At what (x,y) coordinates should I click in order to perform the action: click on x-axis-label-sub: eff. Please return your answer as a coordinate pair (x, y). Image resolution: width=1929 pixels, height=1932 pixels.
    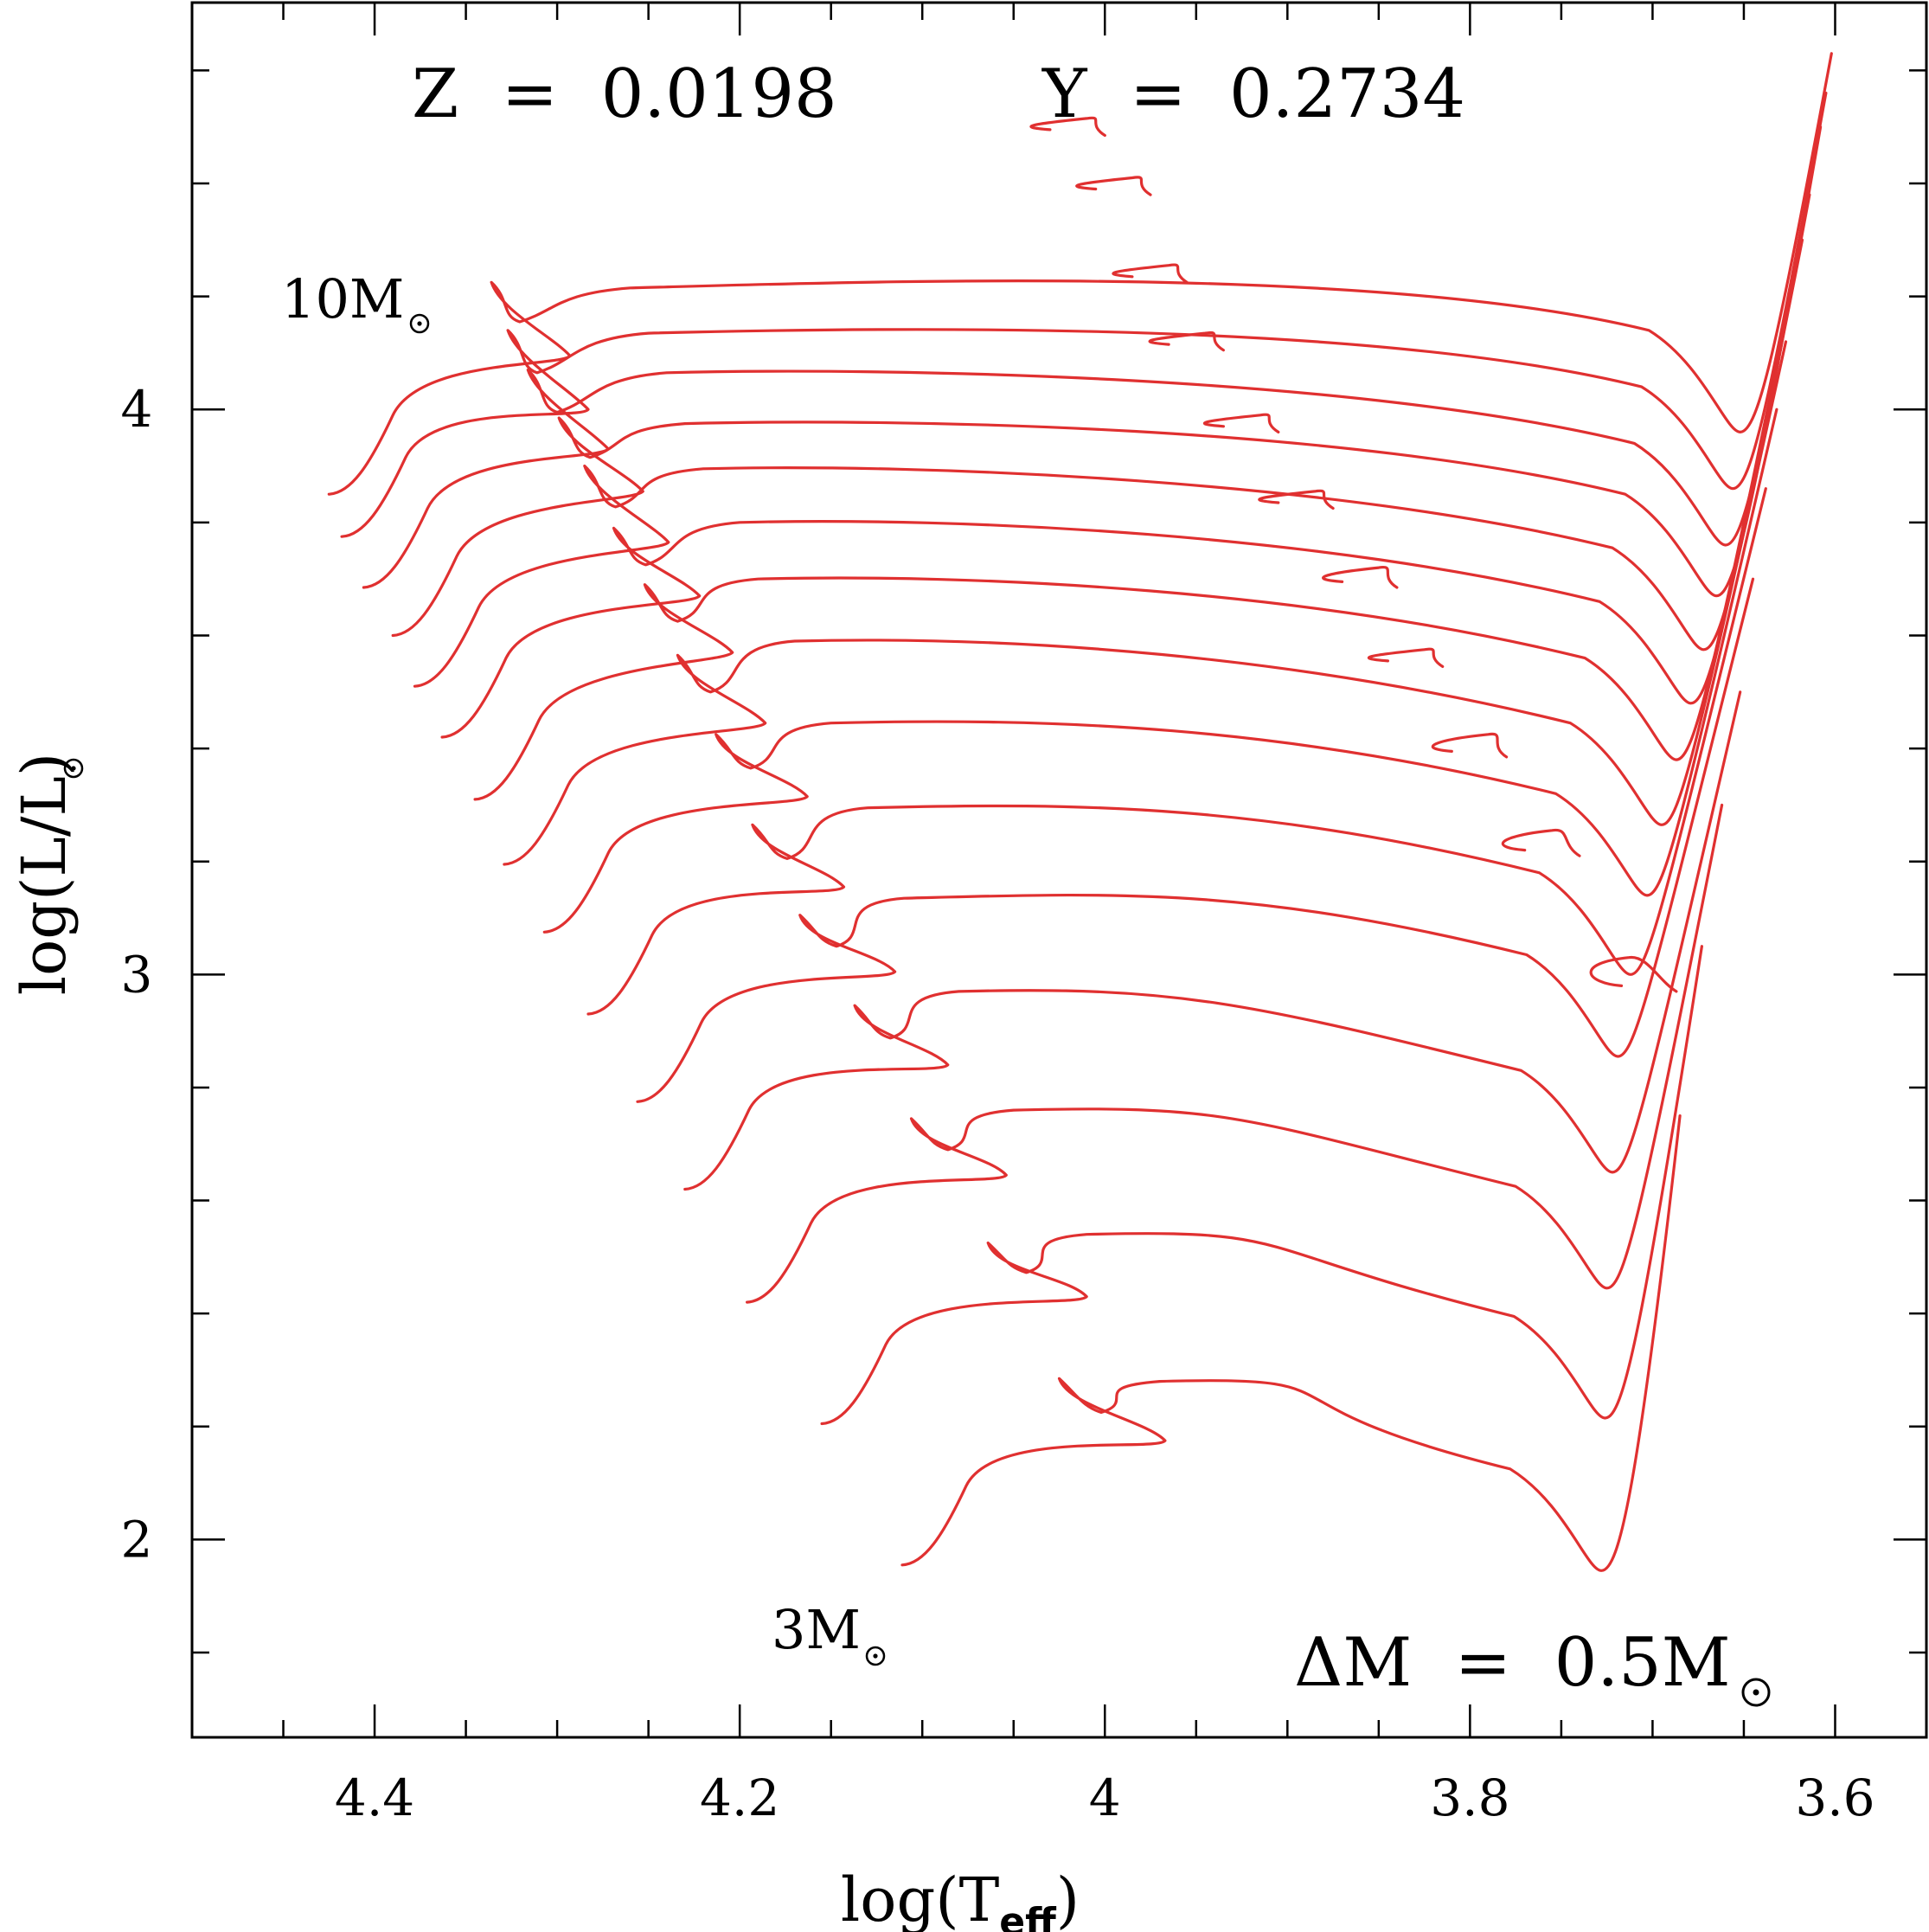
    Looking at the image, I should click on (1028, 1916).